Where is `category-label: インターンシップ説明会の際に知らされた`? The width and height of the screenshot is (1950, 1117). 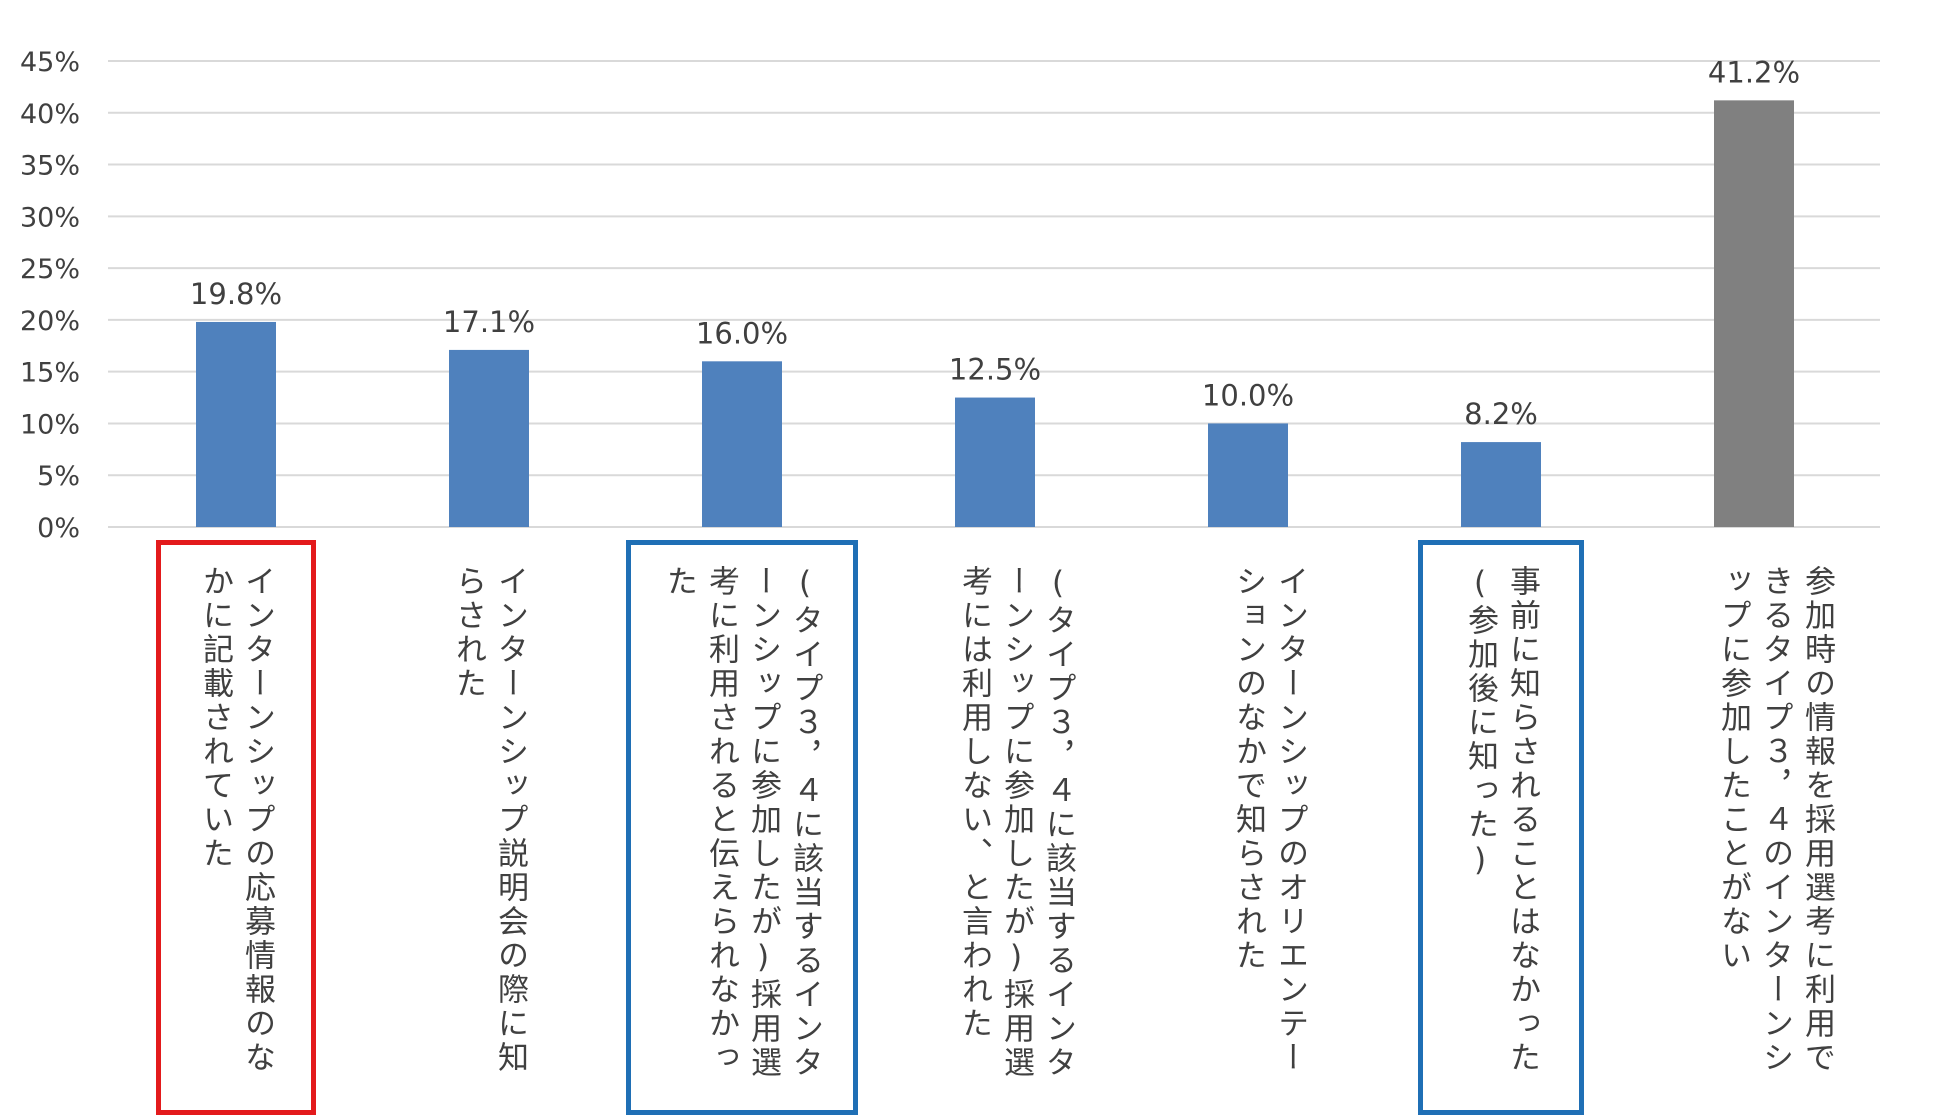 category-label: インターンシップ説明会の際に知らされた is located at coordinates (489, 820).